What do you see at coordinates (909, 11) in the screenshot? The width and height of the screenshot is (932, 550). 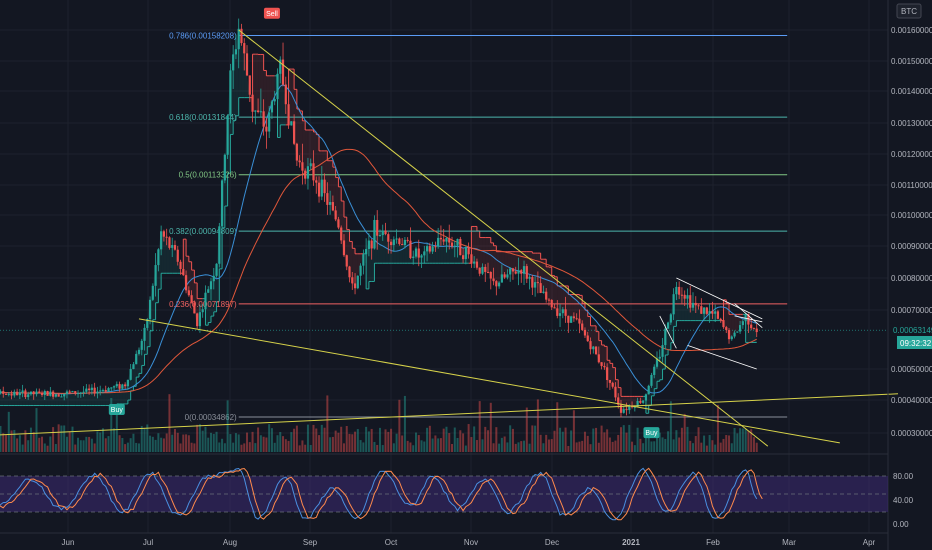 I see `currency-label: BTC` at bounding box center [909, 11].